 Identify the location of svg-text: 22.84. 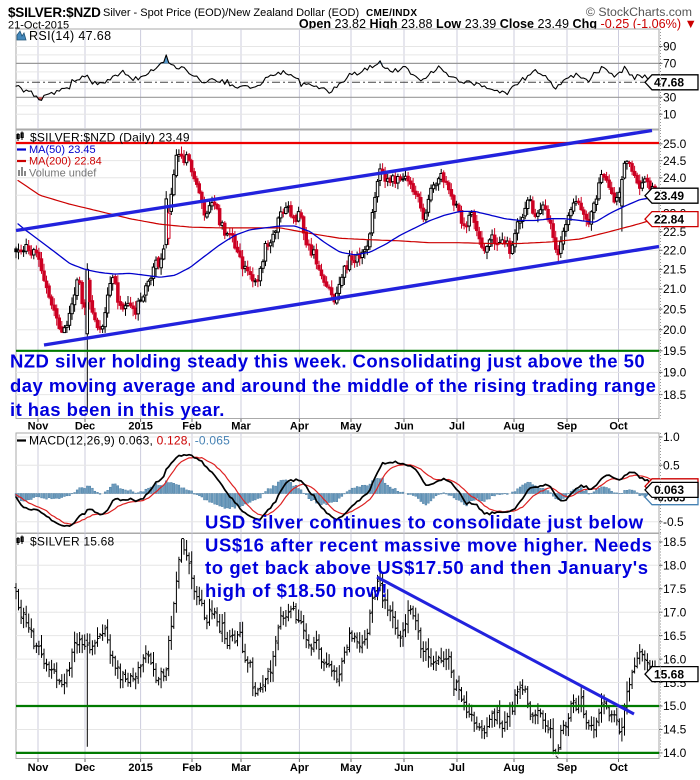
(669, 219).